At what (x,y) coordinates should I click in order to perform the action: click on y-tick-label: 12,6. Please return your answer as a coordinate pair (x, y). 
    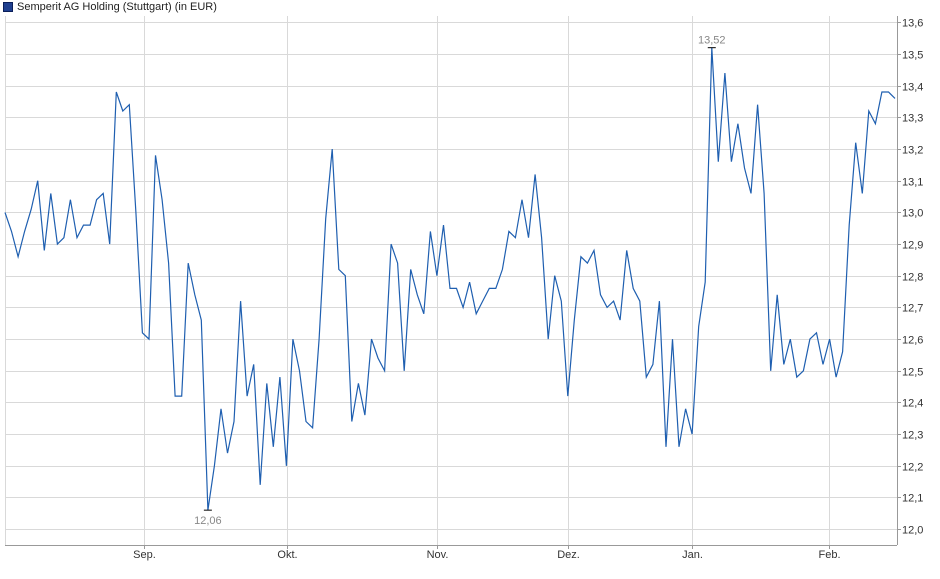
    Looking at the image, I should click on (912, 341).